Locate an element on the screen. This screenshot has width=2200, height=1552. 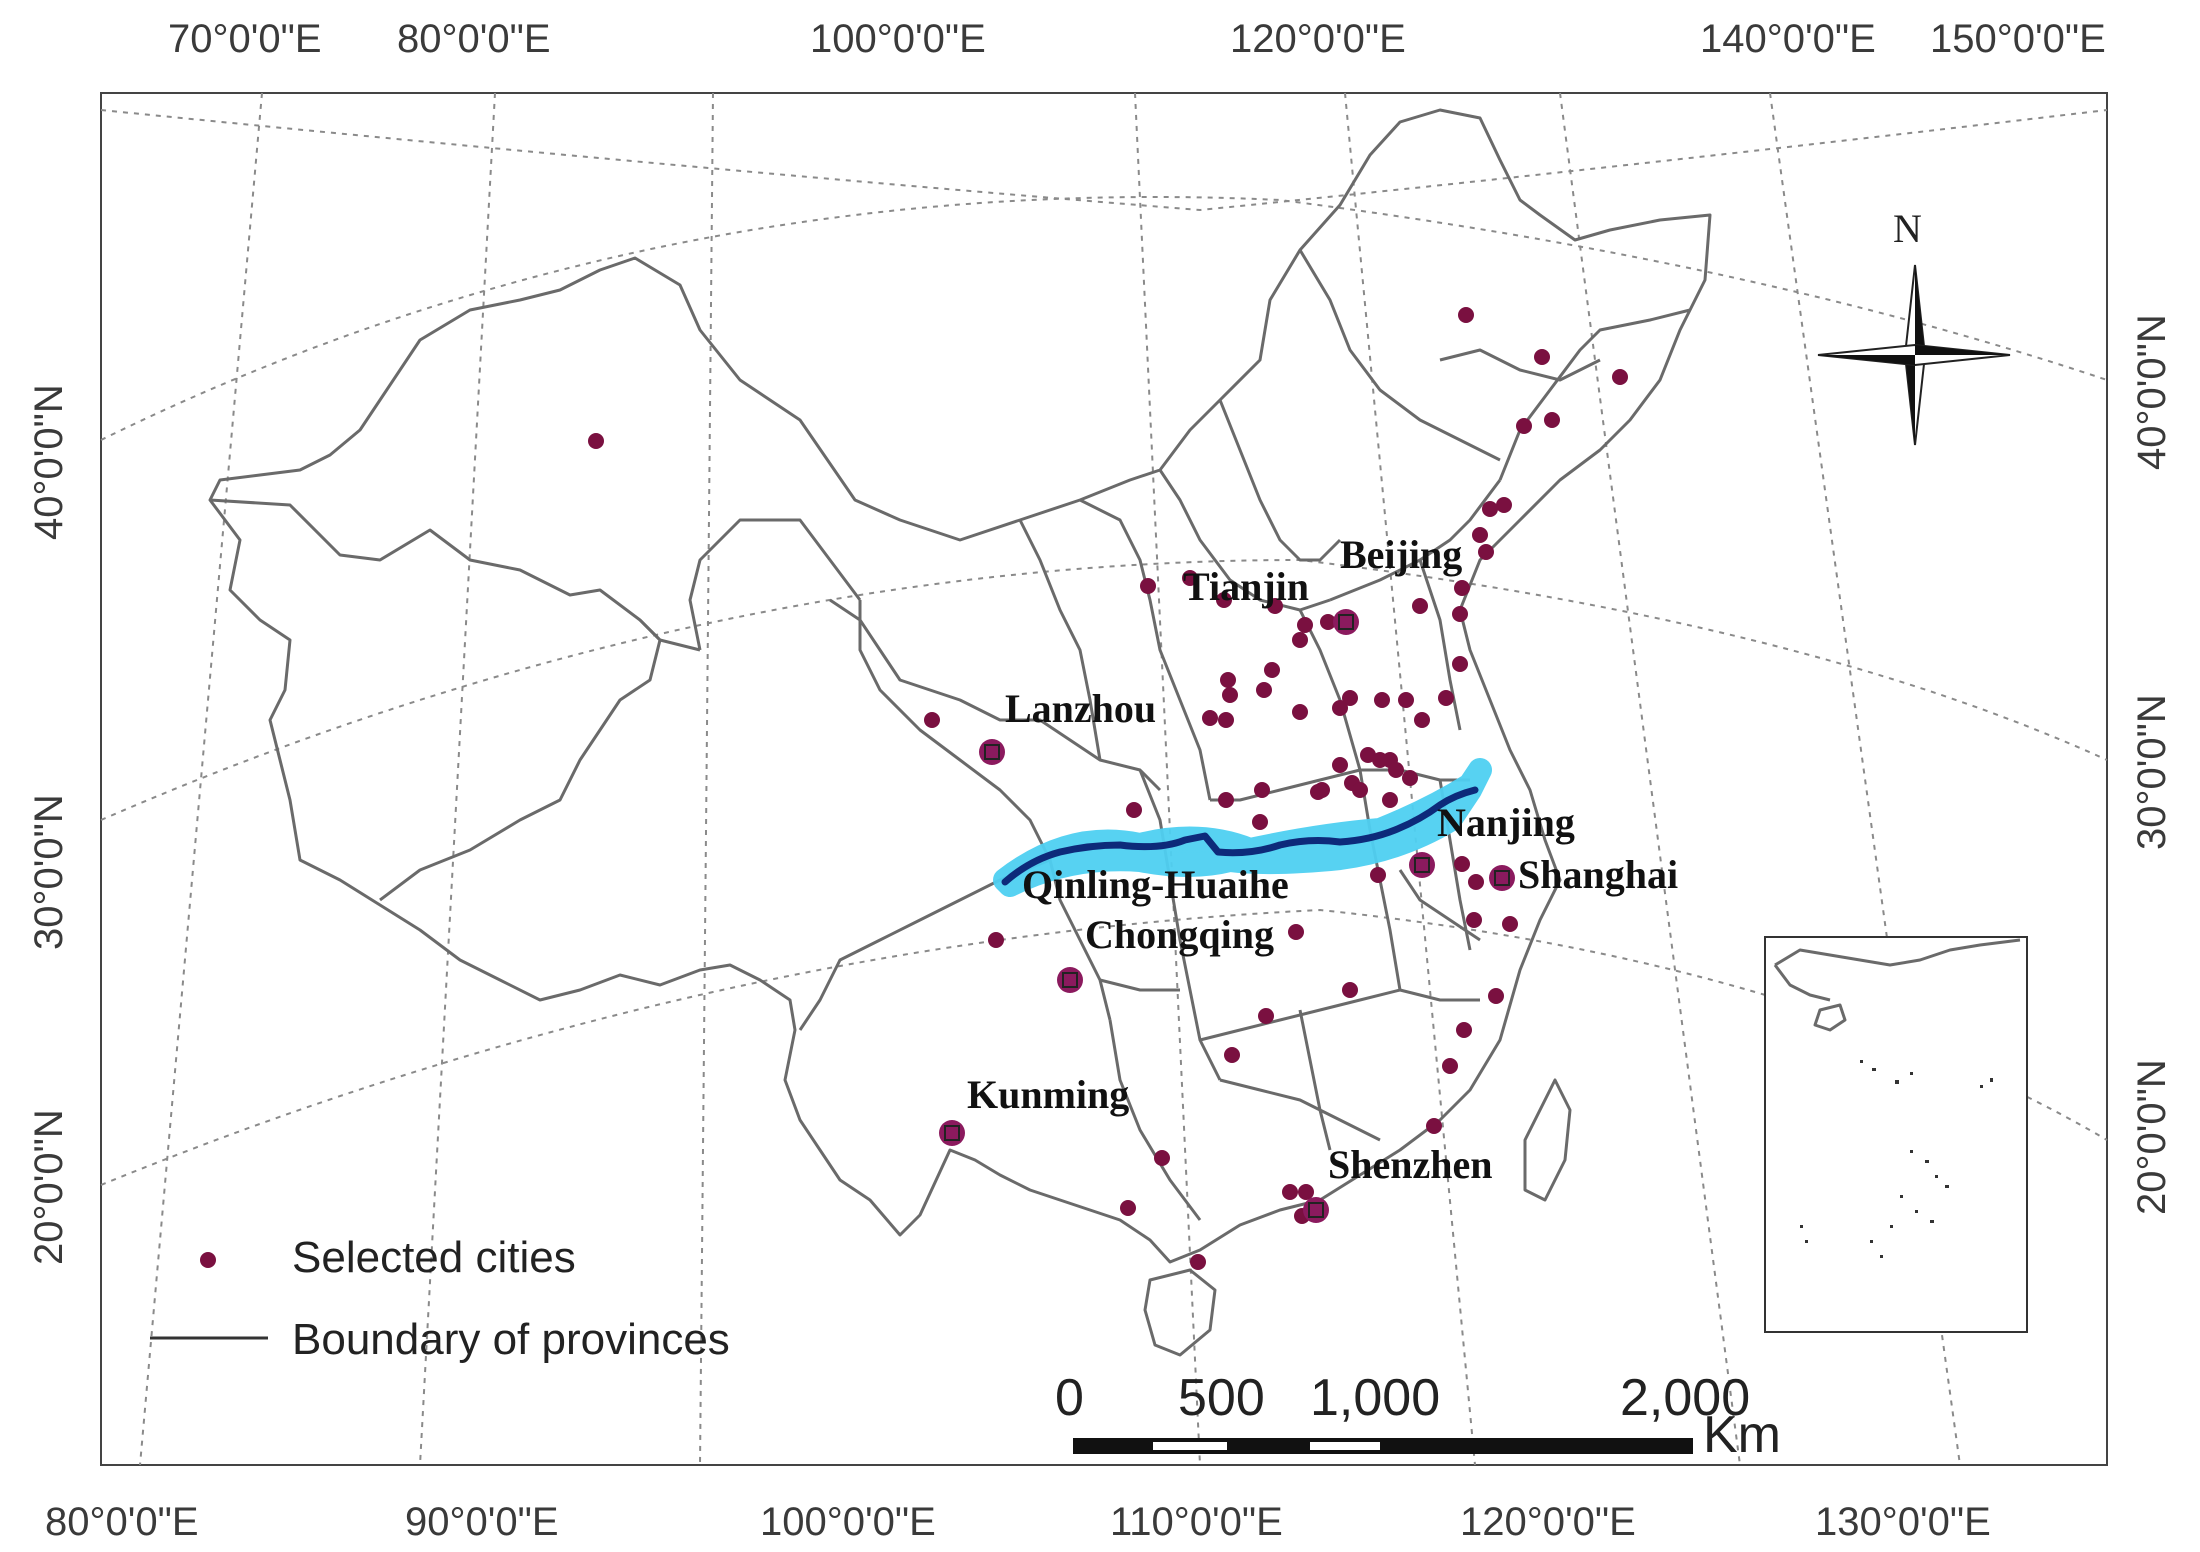
scale-tick-label: 1,000 is located at coordinates (1375, 1398).